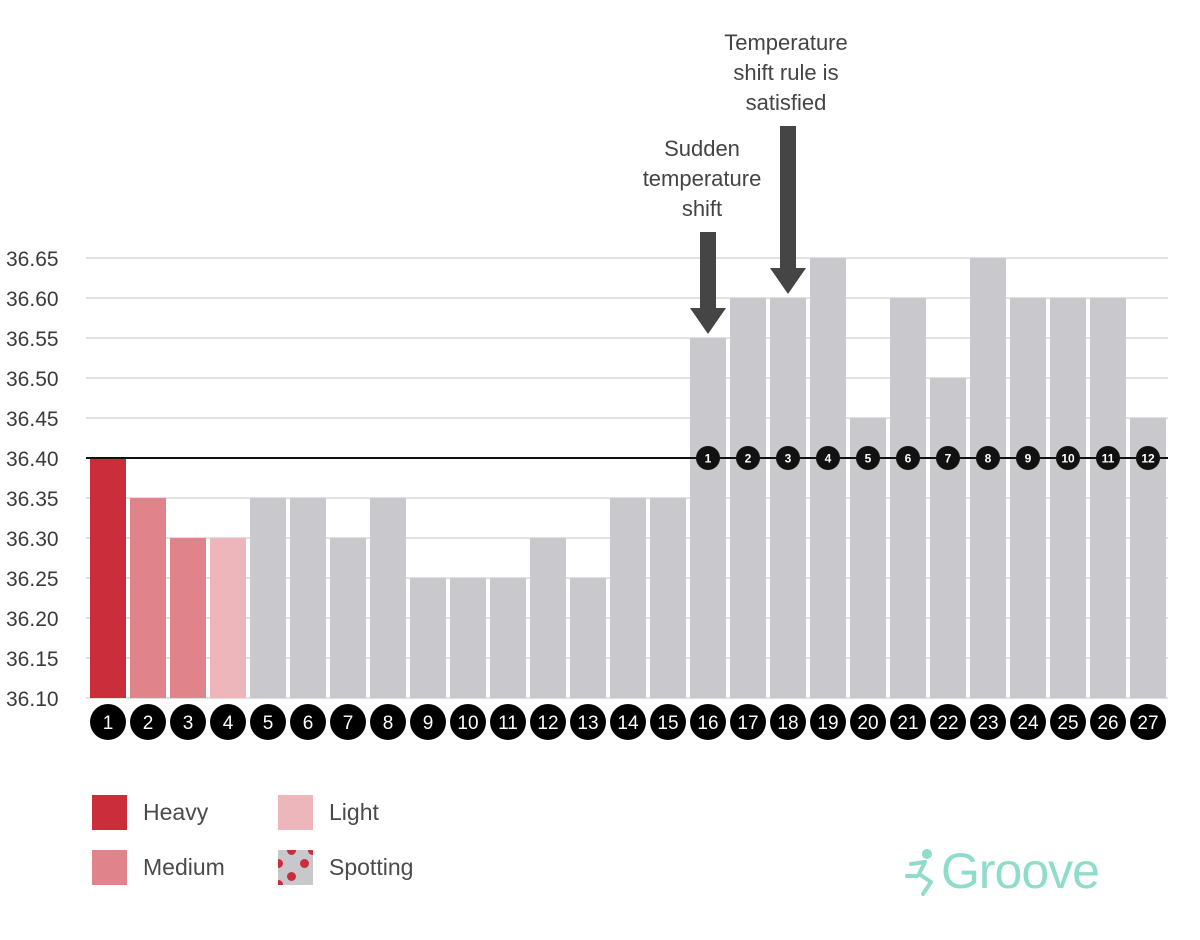 The image size is (1200, 940). Describe the element at coordinates (868, 459) in the screenshot. I see `shift-day-label: 5` at that location.